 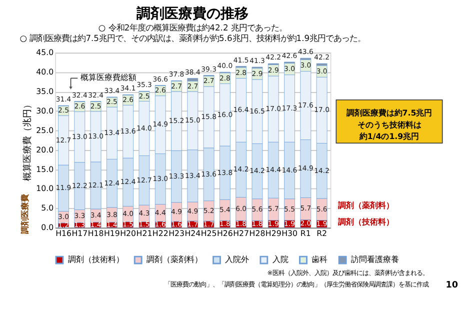 What do you see at coordinates (374, 259) in the screenshot?
I see `legend-label: 訪問看護療養` at bounding box center [374, 259].